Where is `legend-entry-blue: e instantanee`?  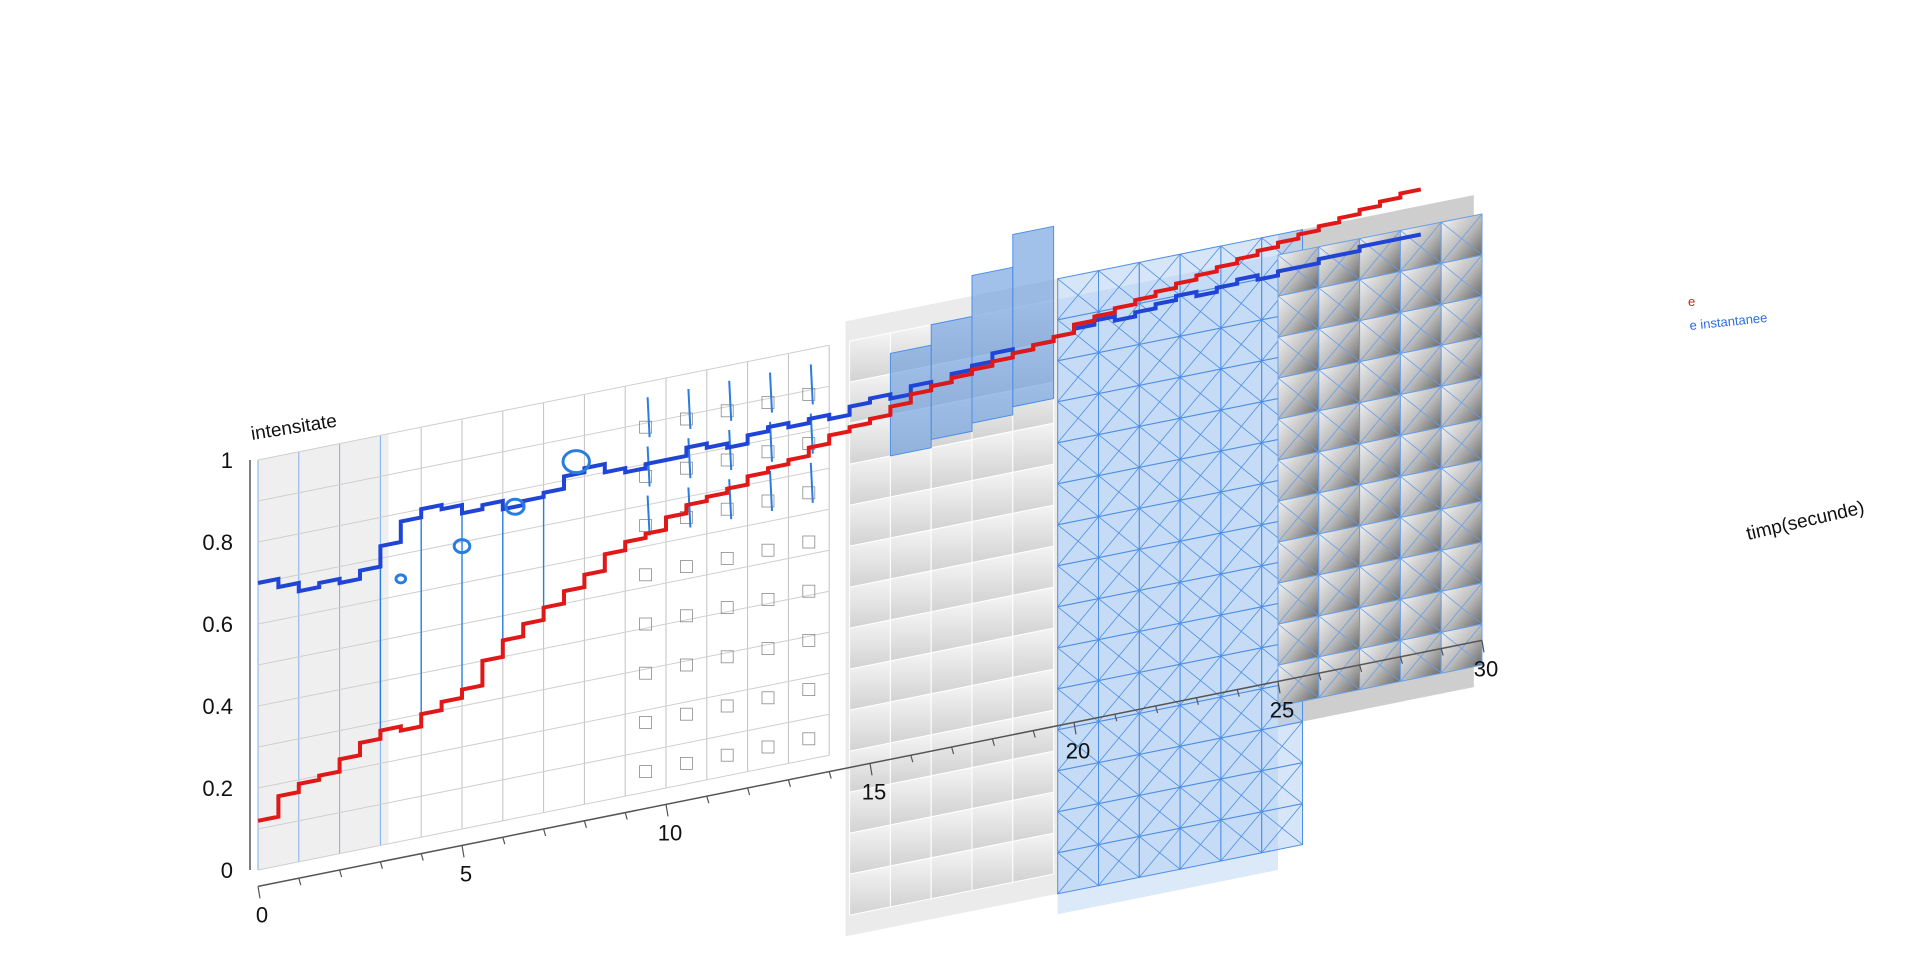 legend-entry-blue: e instantanee is located at coordinates (1728, 321).